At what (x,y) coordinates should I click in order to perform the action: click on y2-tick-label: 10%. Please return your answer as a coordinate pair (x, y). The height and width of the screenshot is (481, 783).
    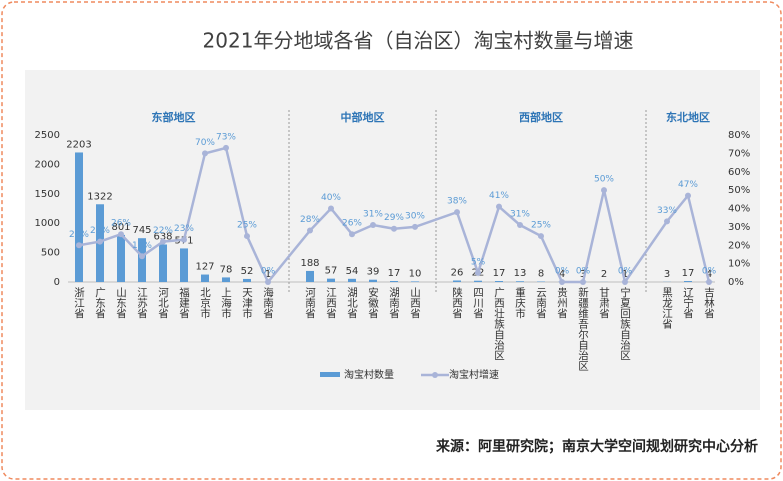
    Looking at the image, I should click on (739, 264).